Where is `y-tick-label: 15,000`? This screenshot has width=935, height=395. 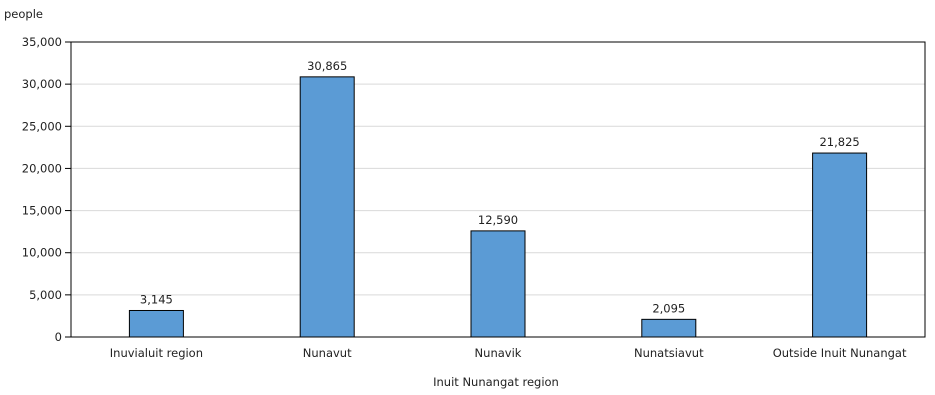
y-tick-label: 15,000 is located at coordinates (42, 211).